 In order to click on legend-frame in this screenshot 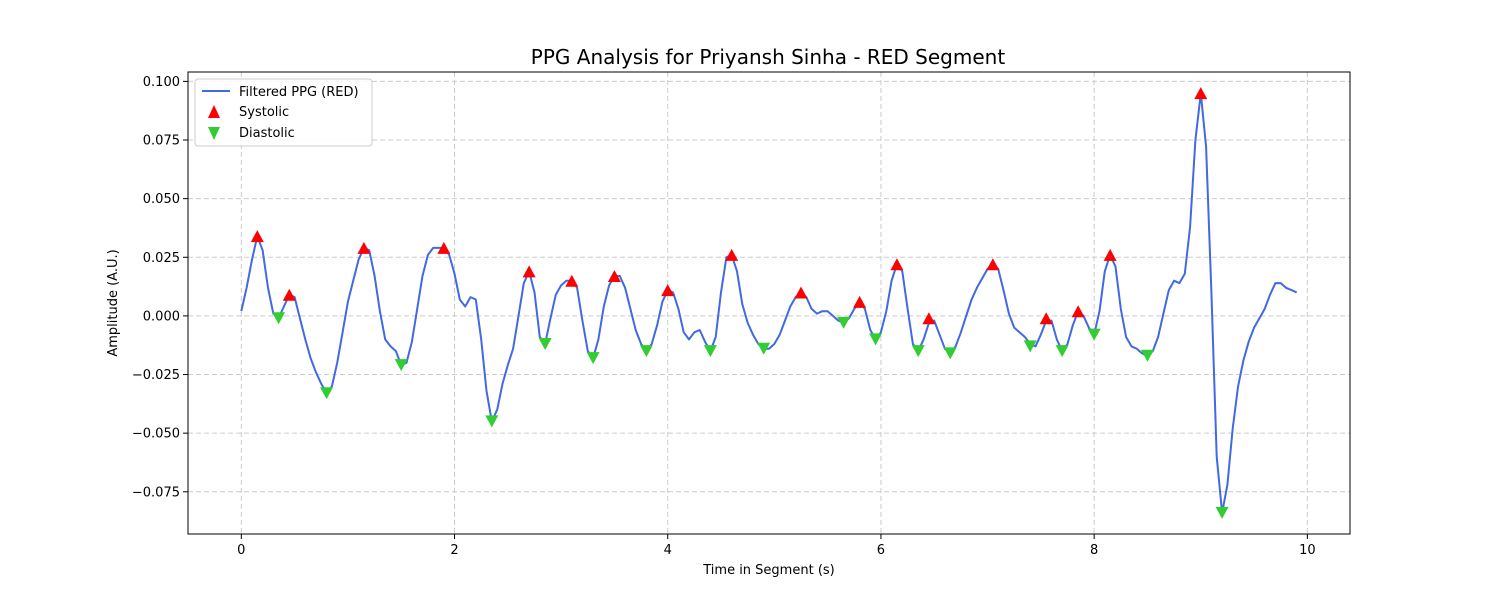, I will do `click(283, 112)`.